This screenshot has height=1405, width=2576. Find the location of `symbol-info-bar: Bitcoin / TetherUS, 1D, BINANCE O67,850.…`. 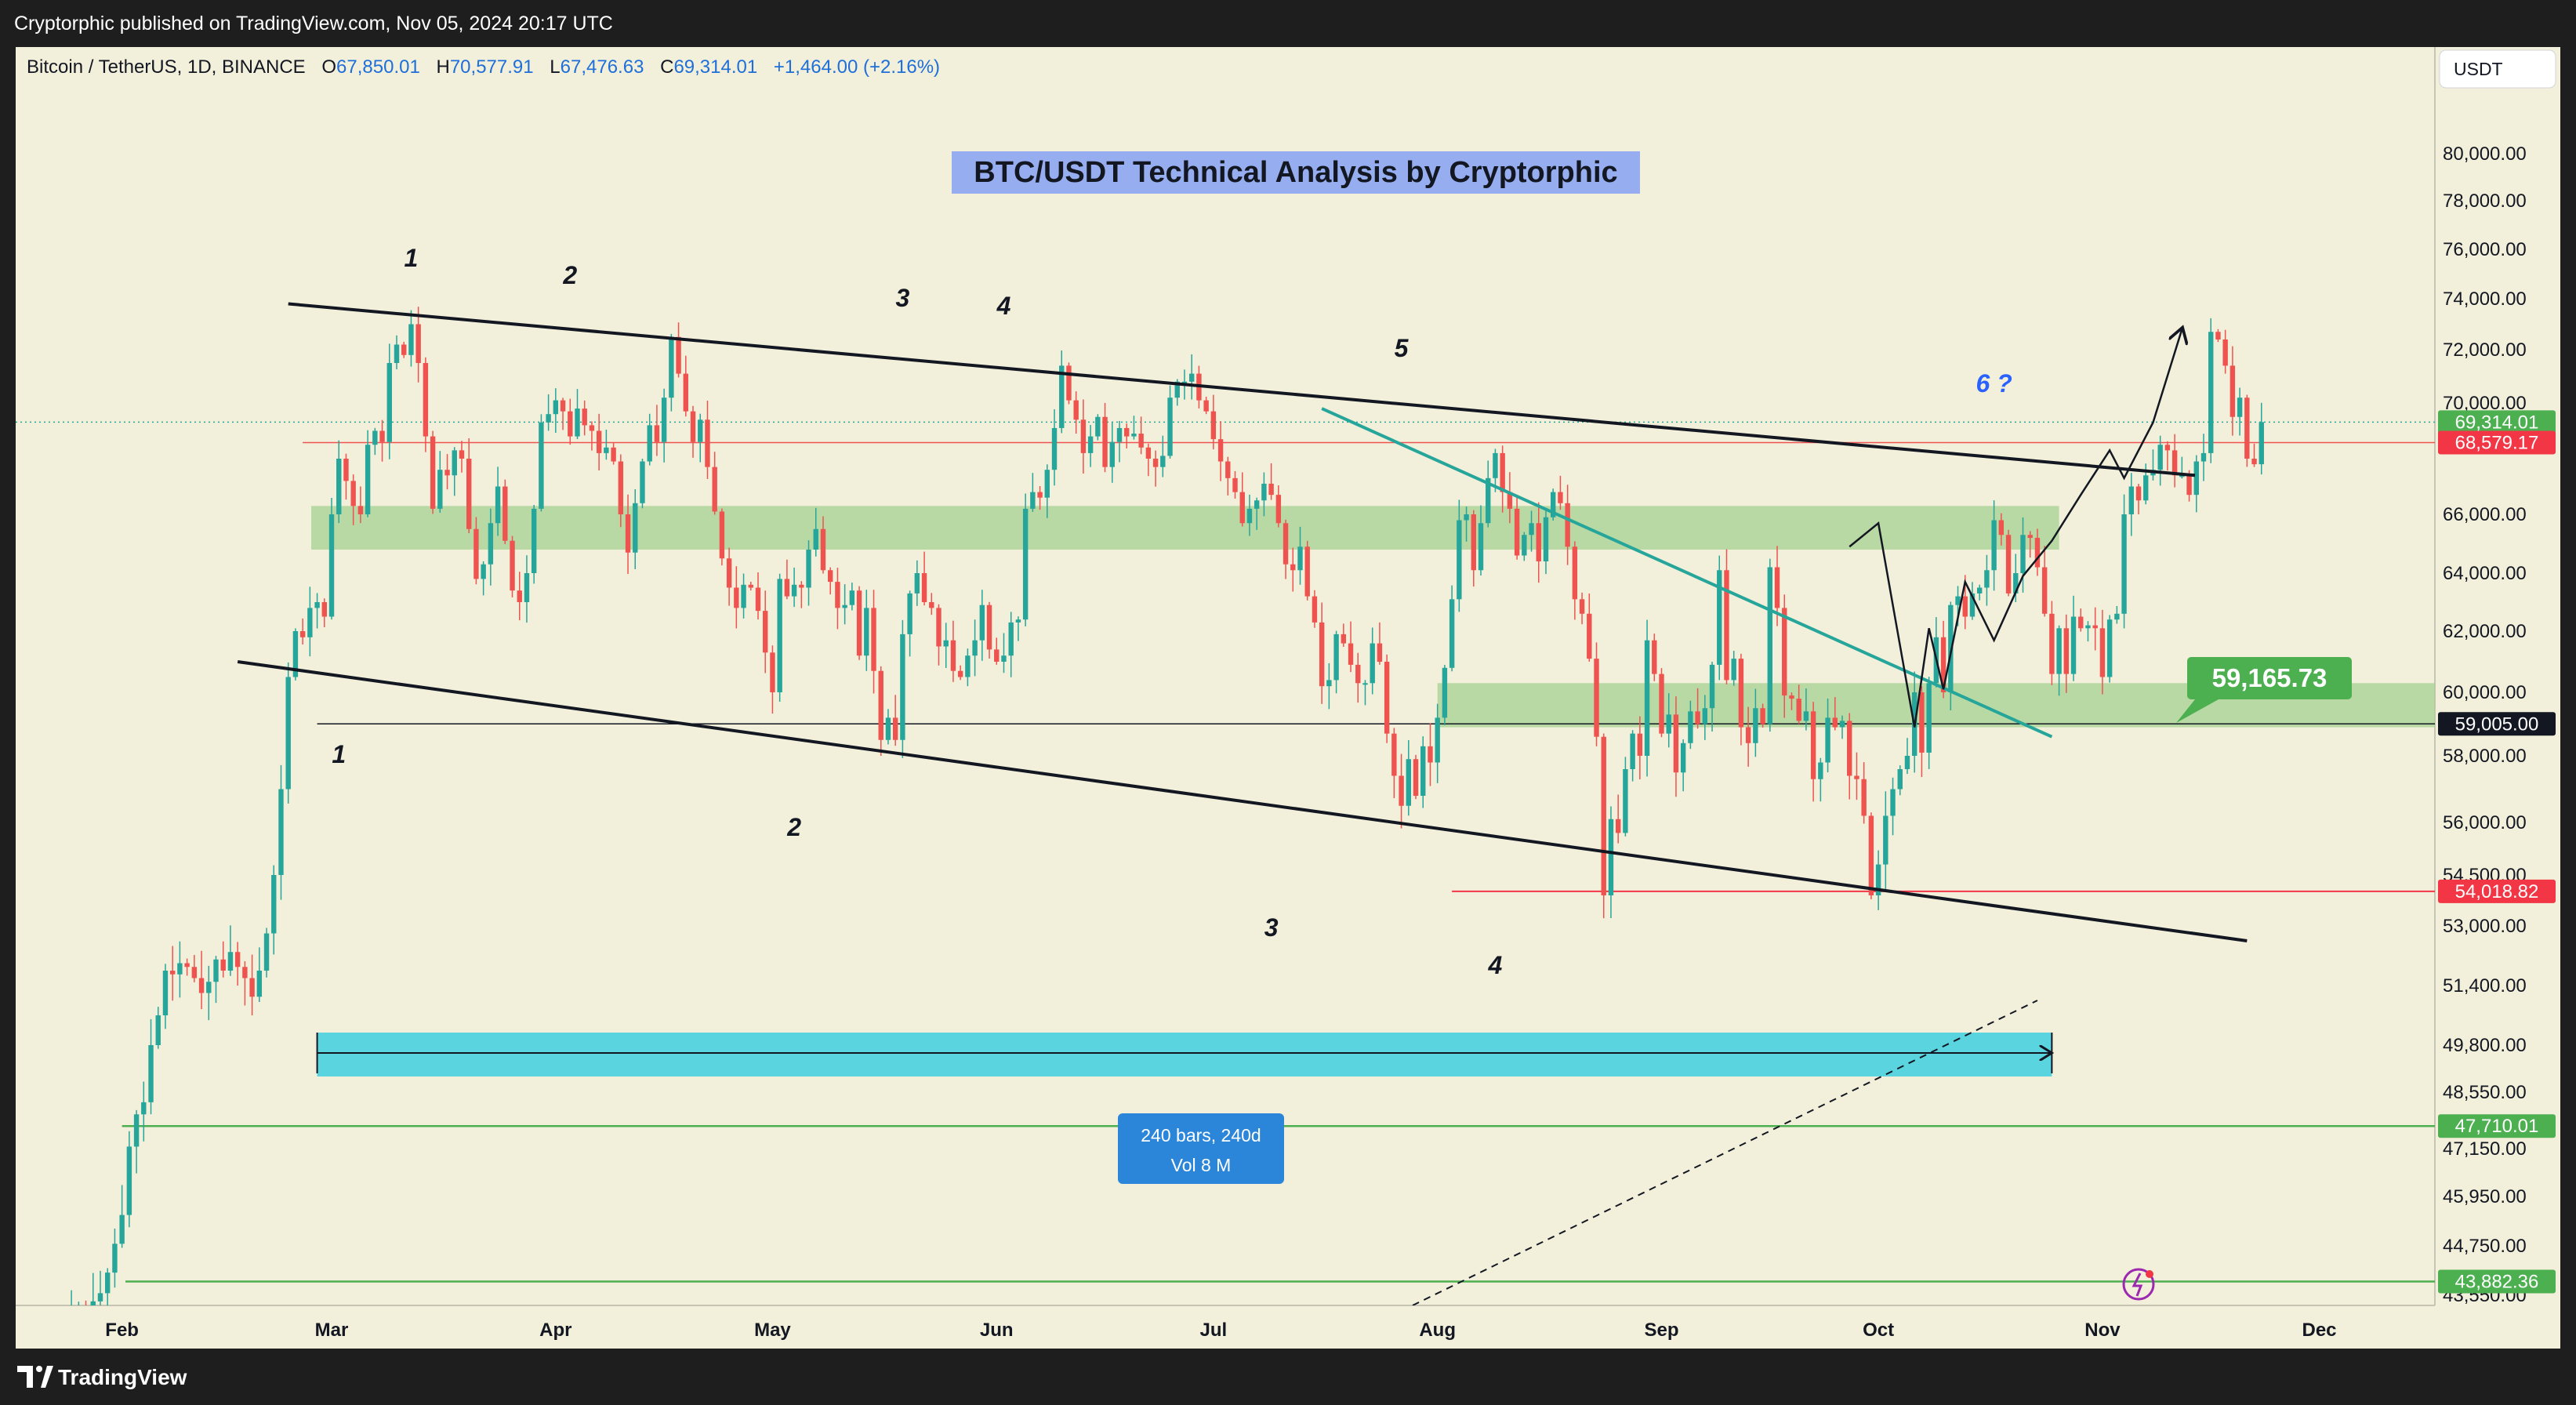

symbol-info-bar: Bitcoin / TetherUS, 1D, BINANCE O67,850.… is located at coordinates (483, 67).